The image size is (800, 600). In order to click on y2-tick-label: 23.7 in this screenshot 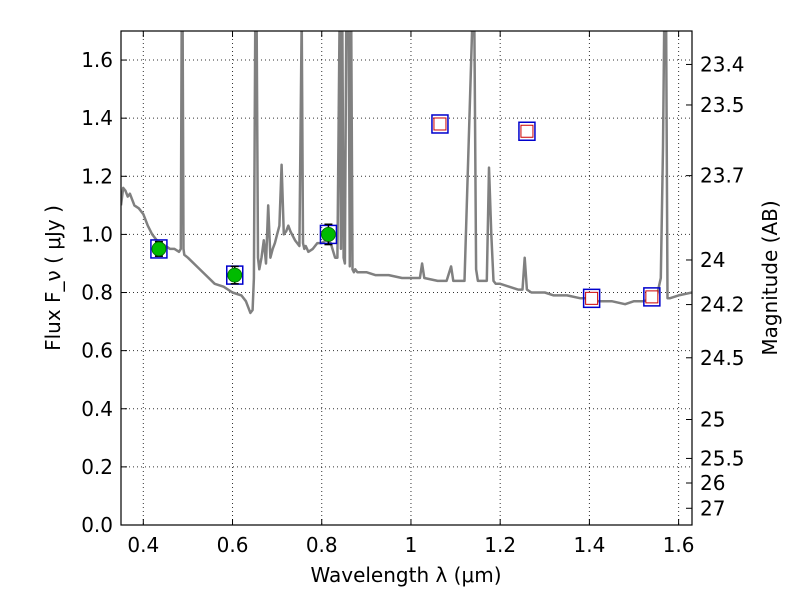, I will do `click(722, 176)`.